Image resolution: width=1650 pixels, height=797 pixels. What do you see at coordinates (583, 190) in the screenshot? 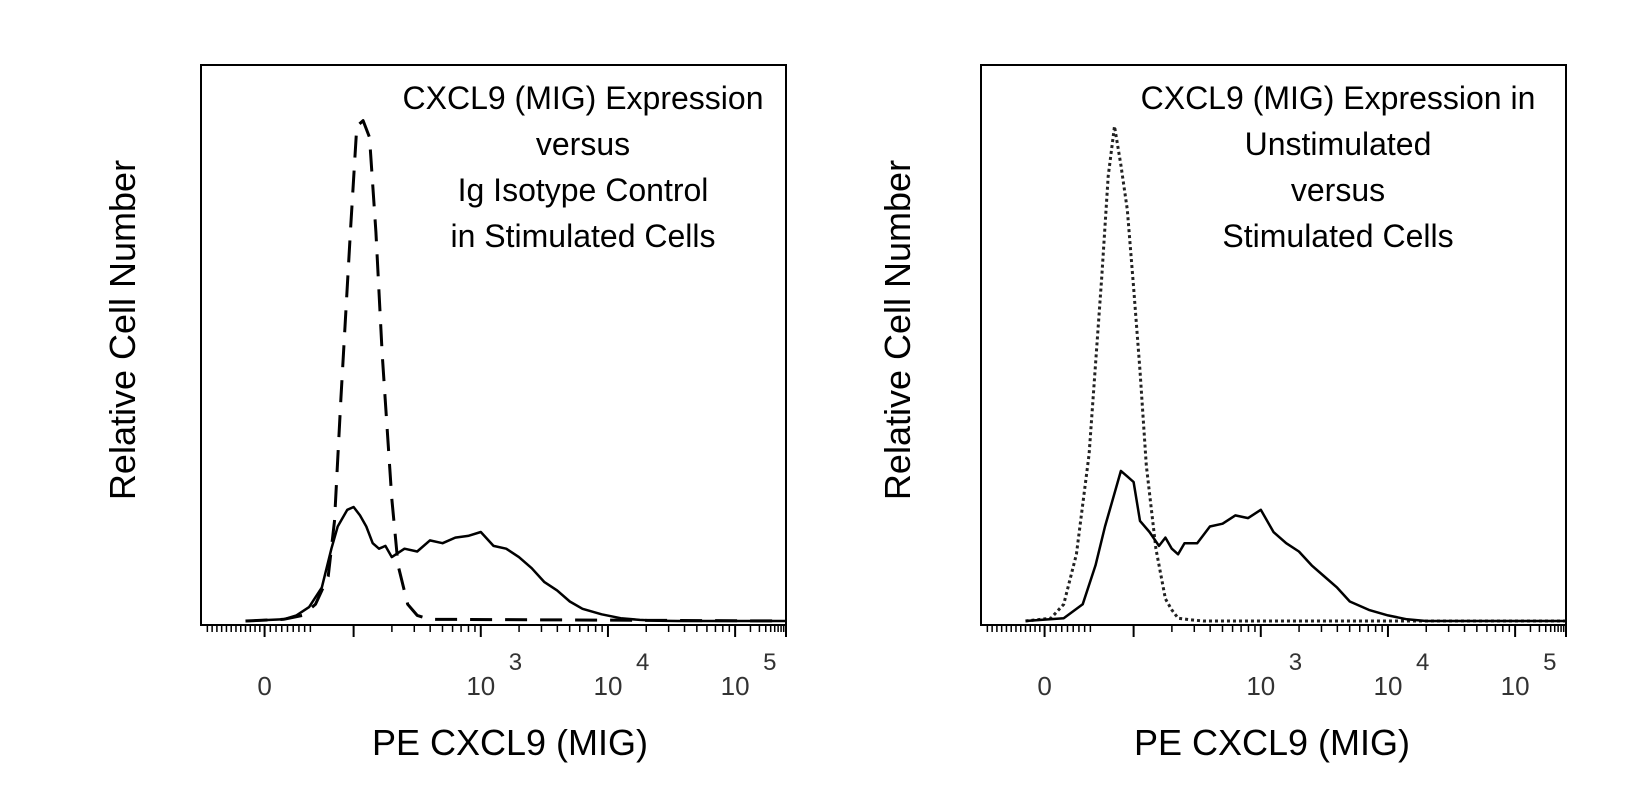
I see `annotation-line-3: Ig Isotype Control` at bounding box center [583, 190].